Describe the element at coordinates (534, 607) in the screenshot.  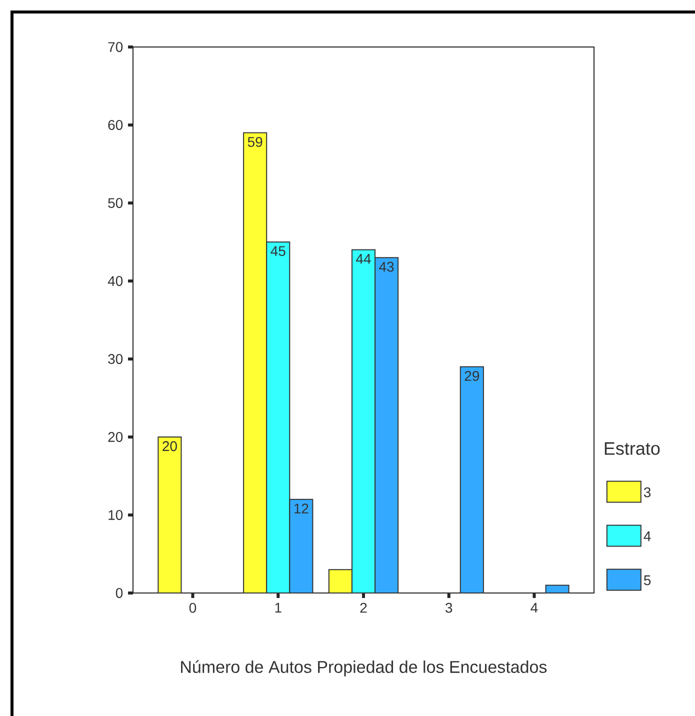
I see `x-tick-label: 4` at that location.